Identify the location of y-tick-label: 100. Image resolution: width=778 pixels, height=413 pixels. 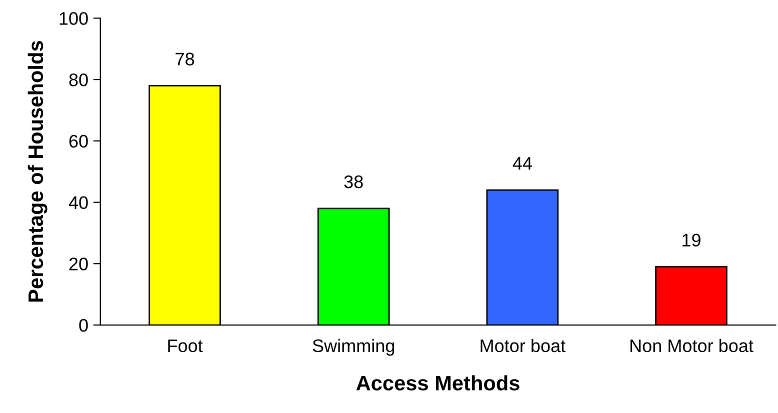
(74, 18).